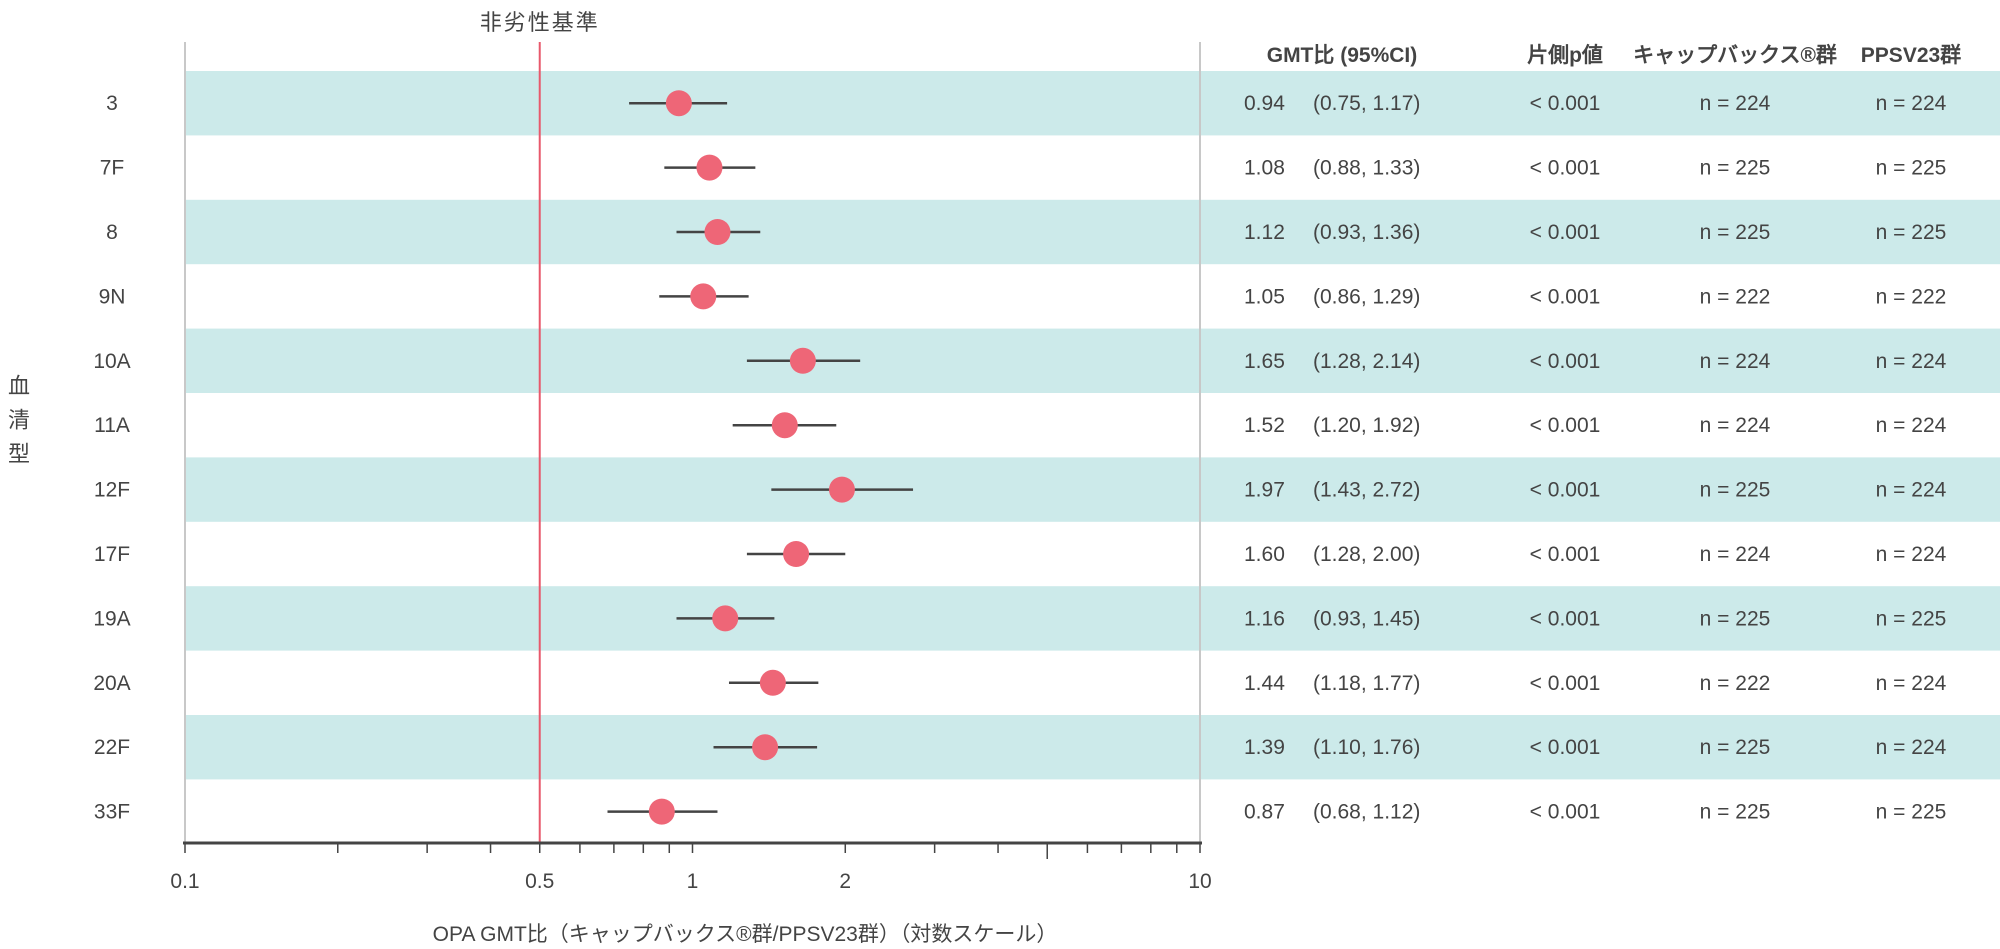 The height and width of the screenshot is (949, 2000). What do you see at coordinates (539, 881) in the screenshot?
I see `x-tick-label: 0.5` at bounding box center [539, 881].